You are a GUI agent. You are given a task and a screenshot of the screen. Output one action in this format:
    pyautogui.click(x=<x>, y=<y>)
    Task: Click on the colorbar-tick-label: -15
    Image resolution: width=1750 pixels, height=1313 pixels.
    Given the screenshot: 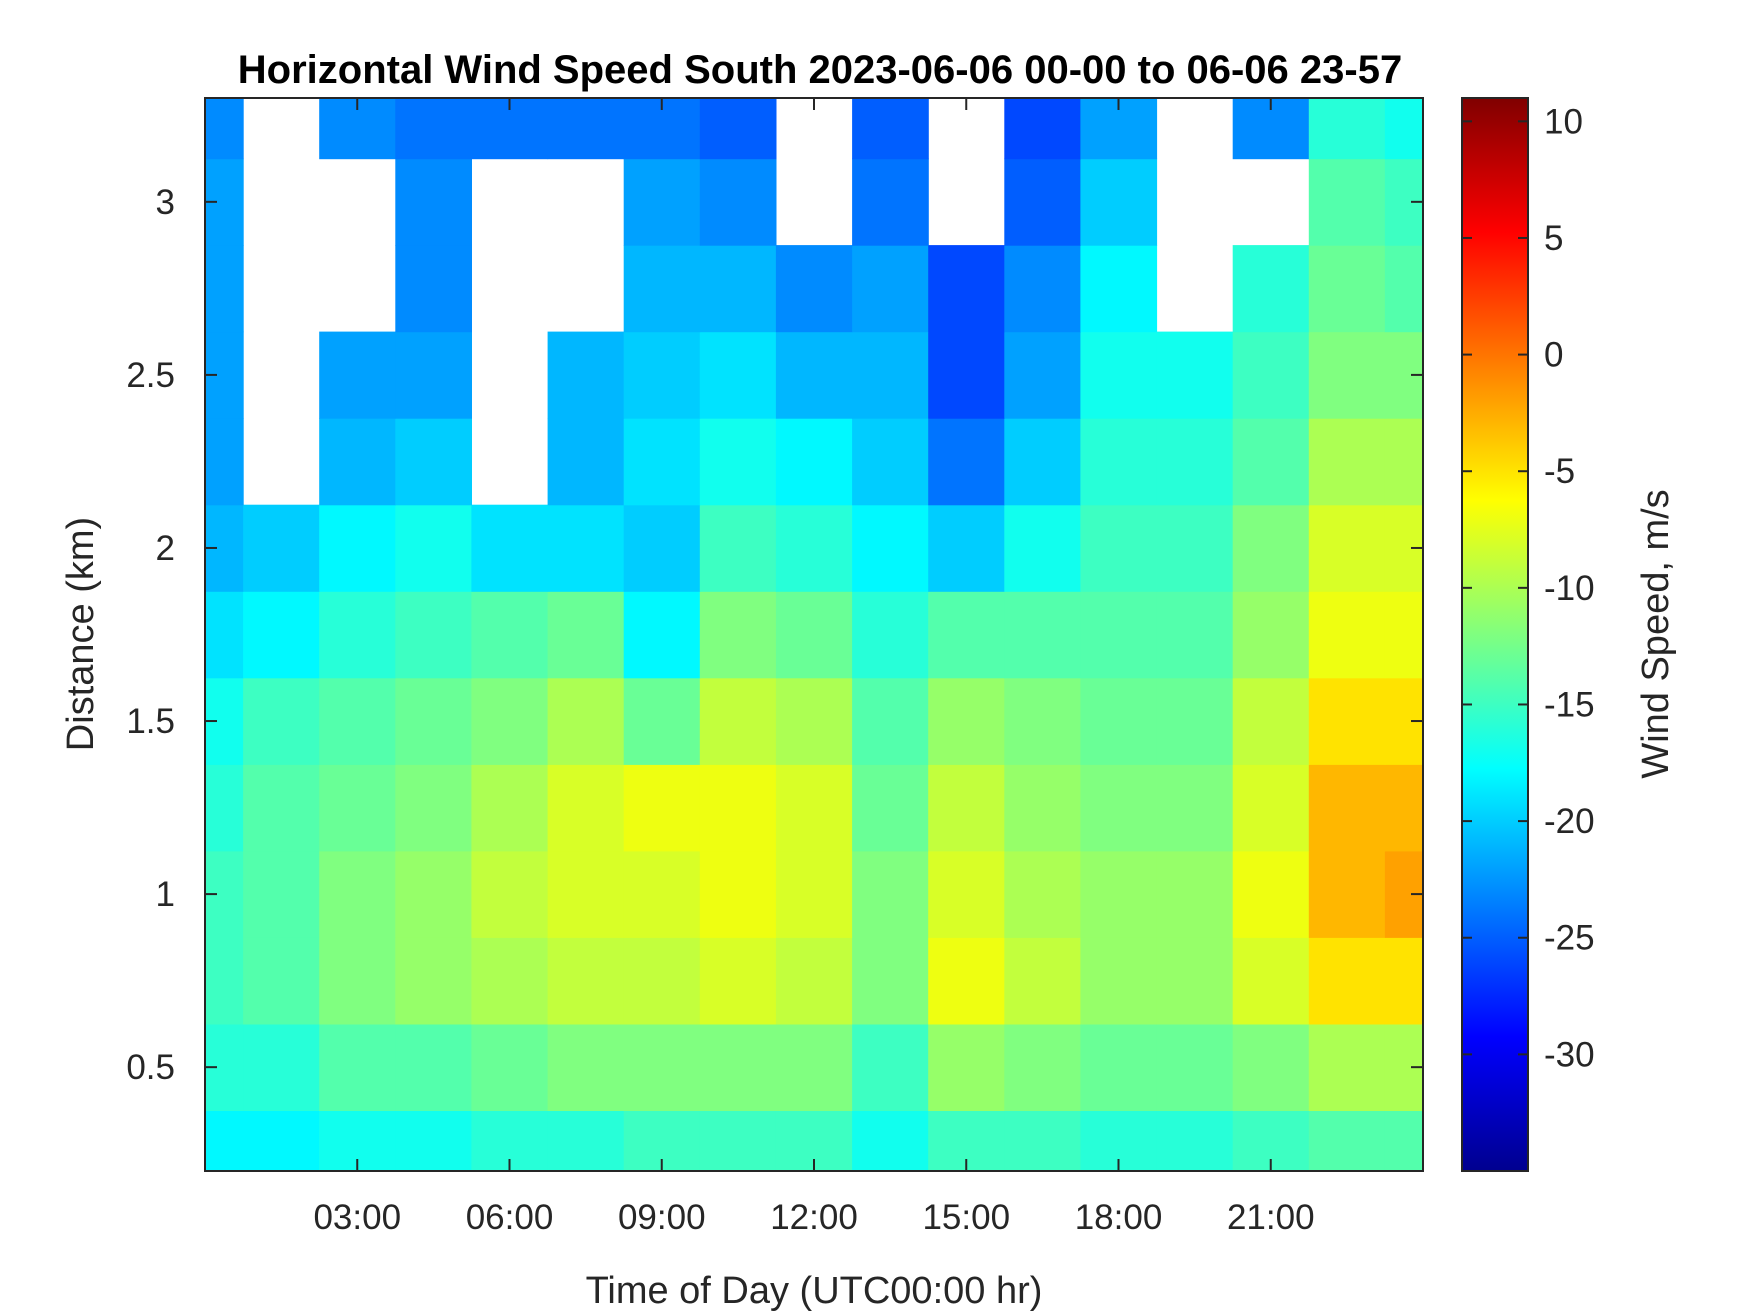 What is the action you would take?
    pyautogui.click(x=1569, y=704)
    